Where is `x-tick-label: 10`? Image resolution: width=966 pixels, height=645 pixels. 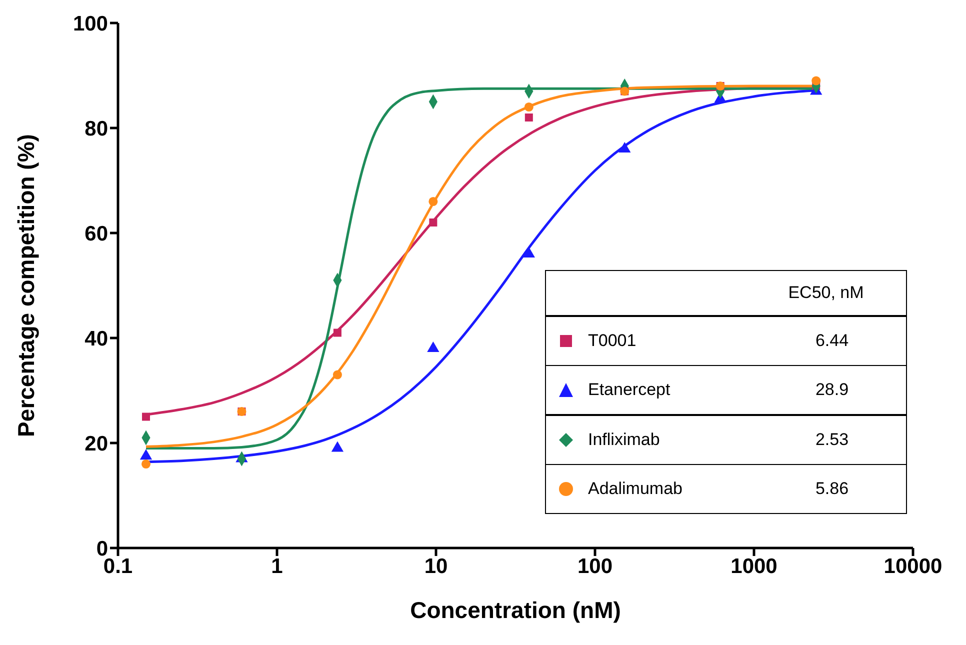
x-tick-label: 10 is located at coordinates (436, 566).